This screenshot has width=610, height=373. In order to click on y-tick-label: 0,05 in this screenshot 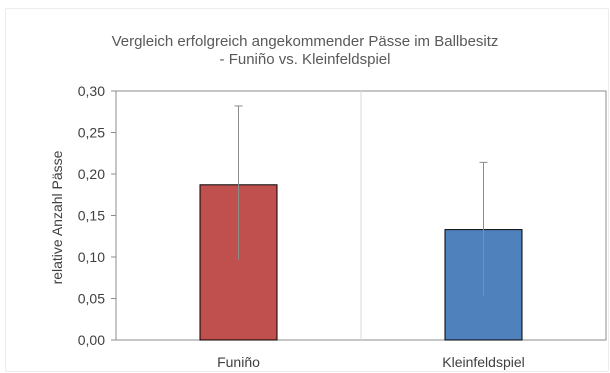, I will do `click(91, 299)`.